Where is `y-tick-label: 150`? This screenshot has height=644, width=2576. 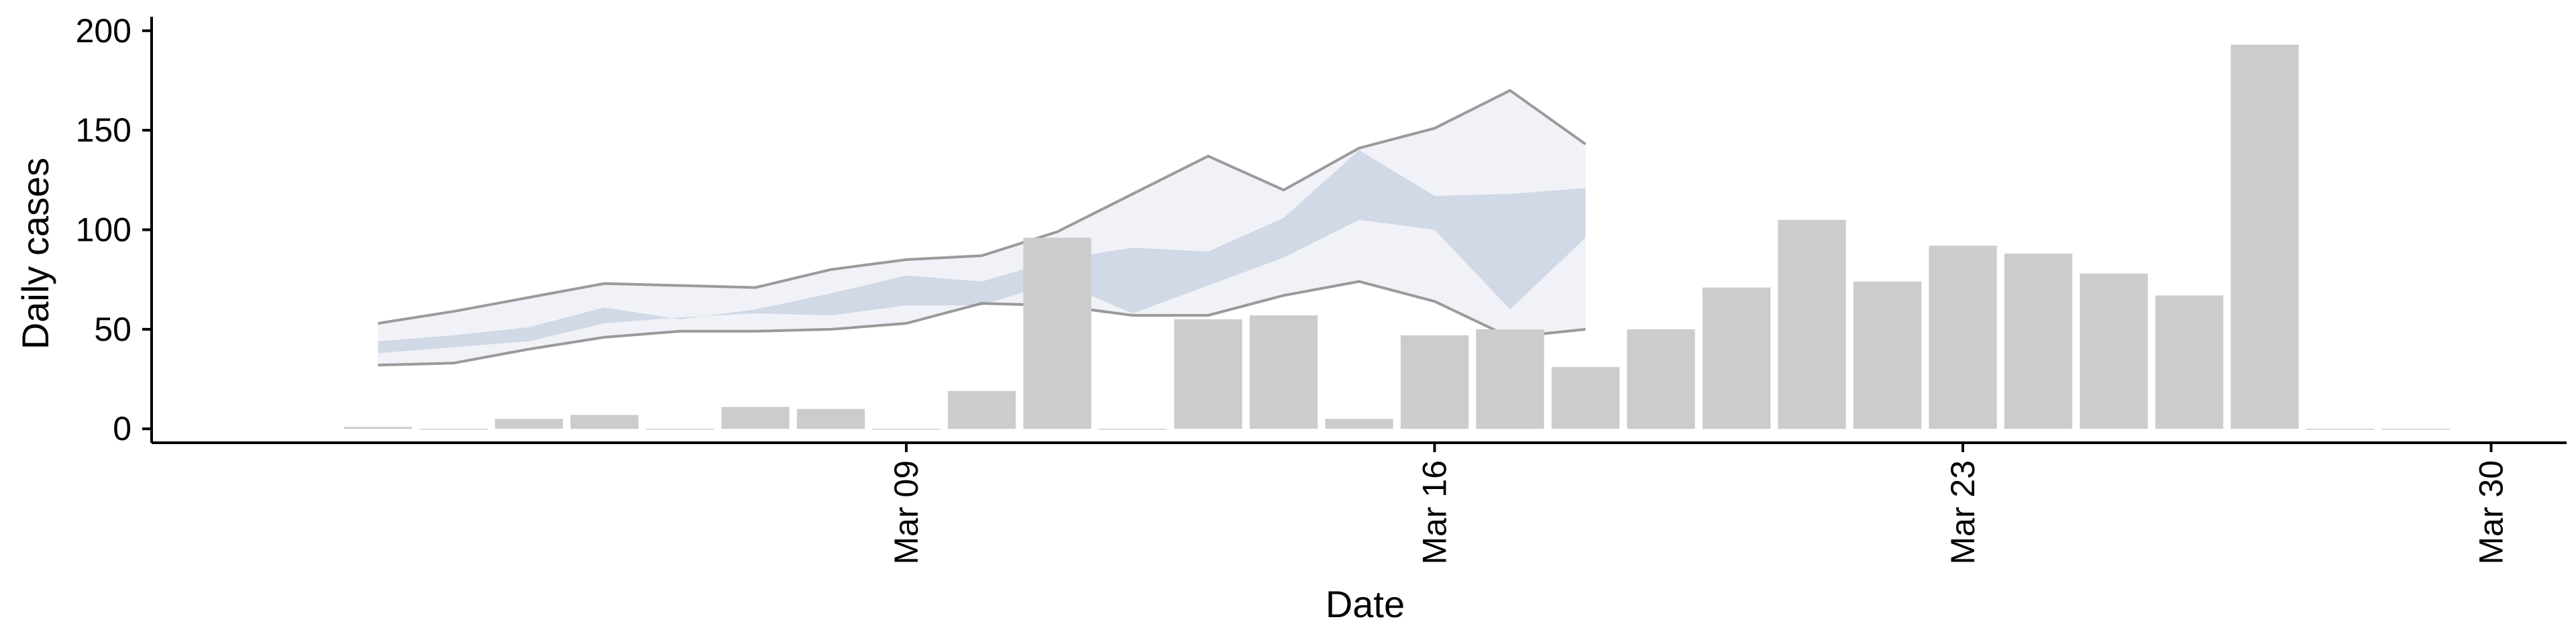 y-tick-label: 150 is located at coordinates (103, 130).